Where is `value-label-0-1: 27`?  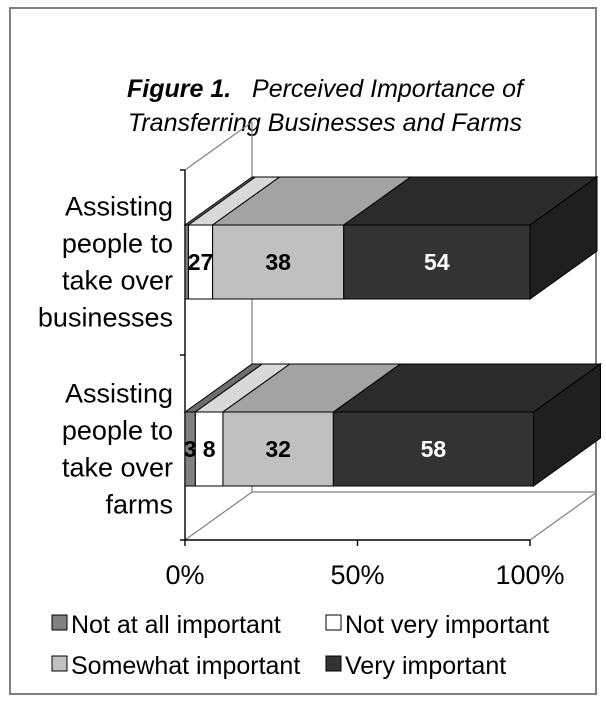
value-label-0-1: 27 is located at coordinates (201, 262).